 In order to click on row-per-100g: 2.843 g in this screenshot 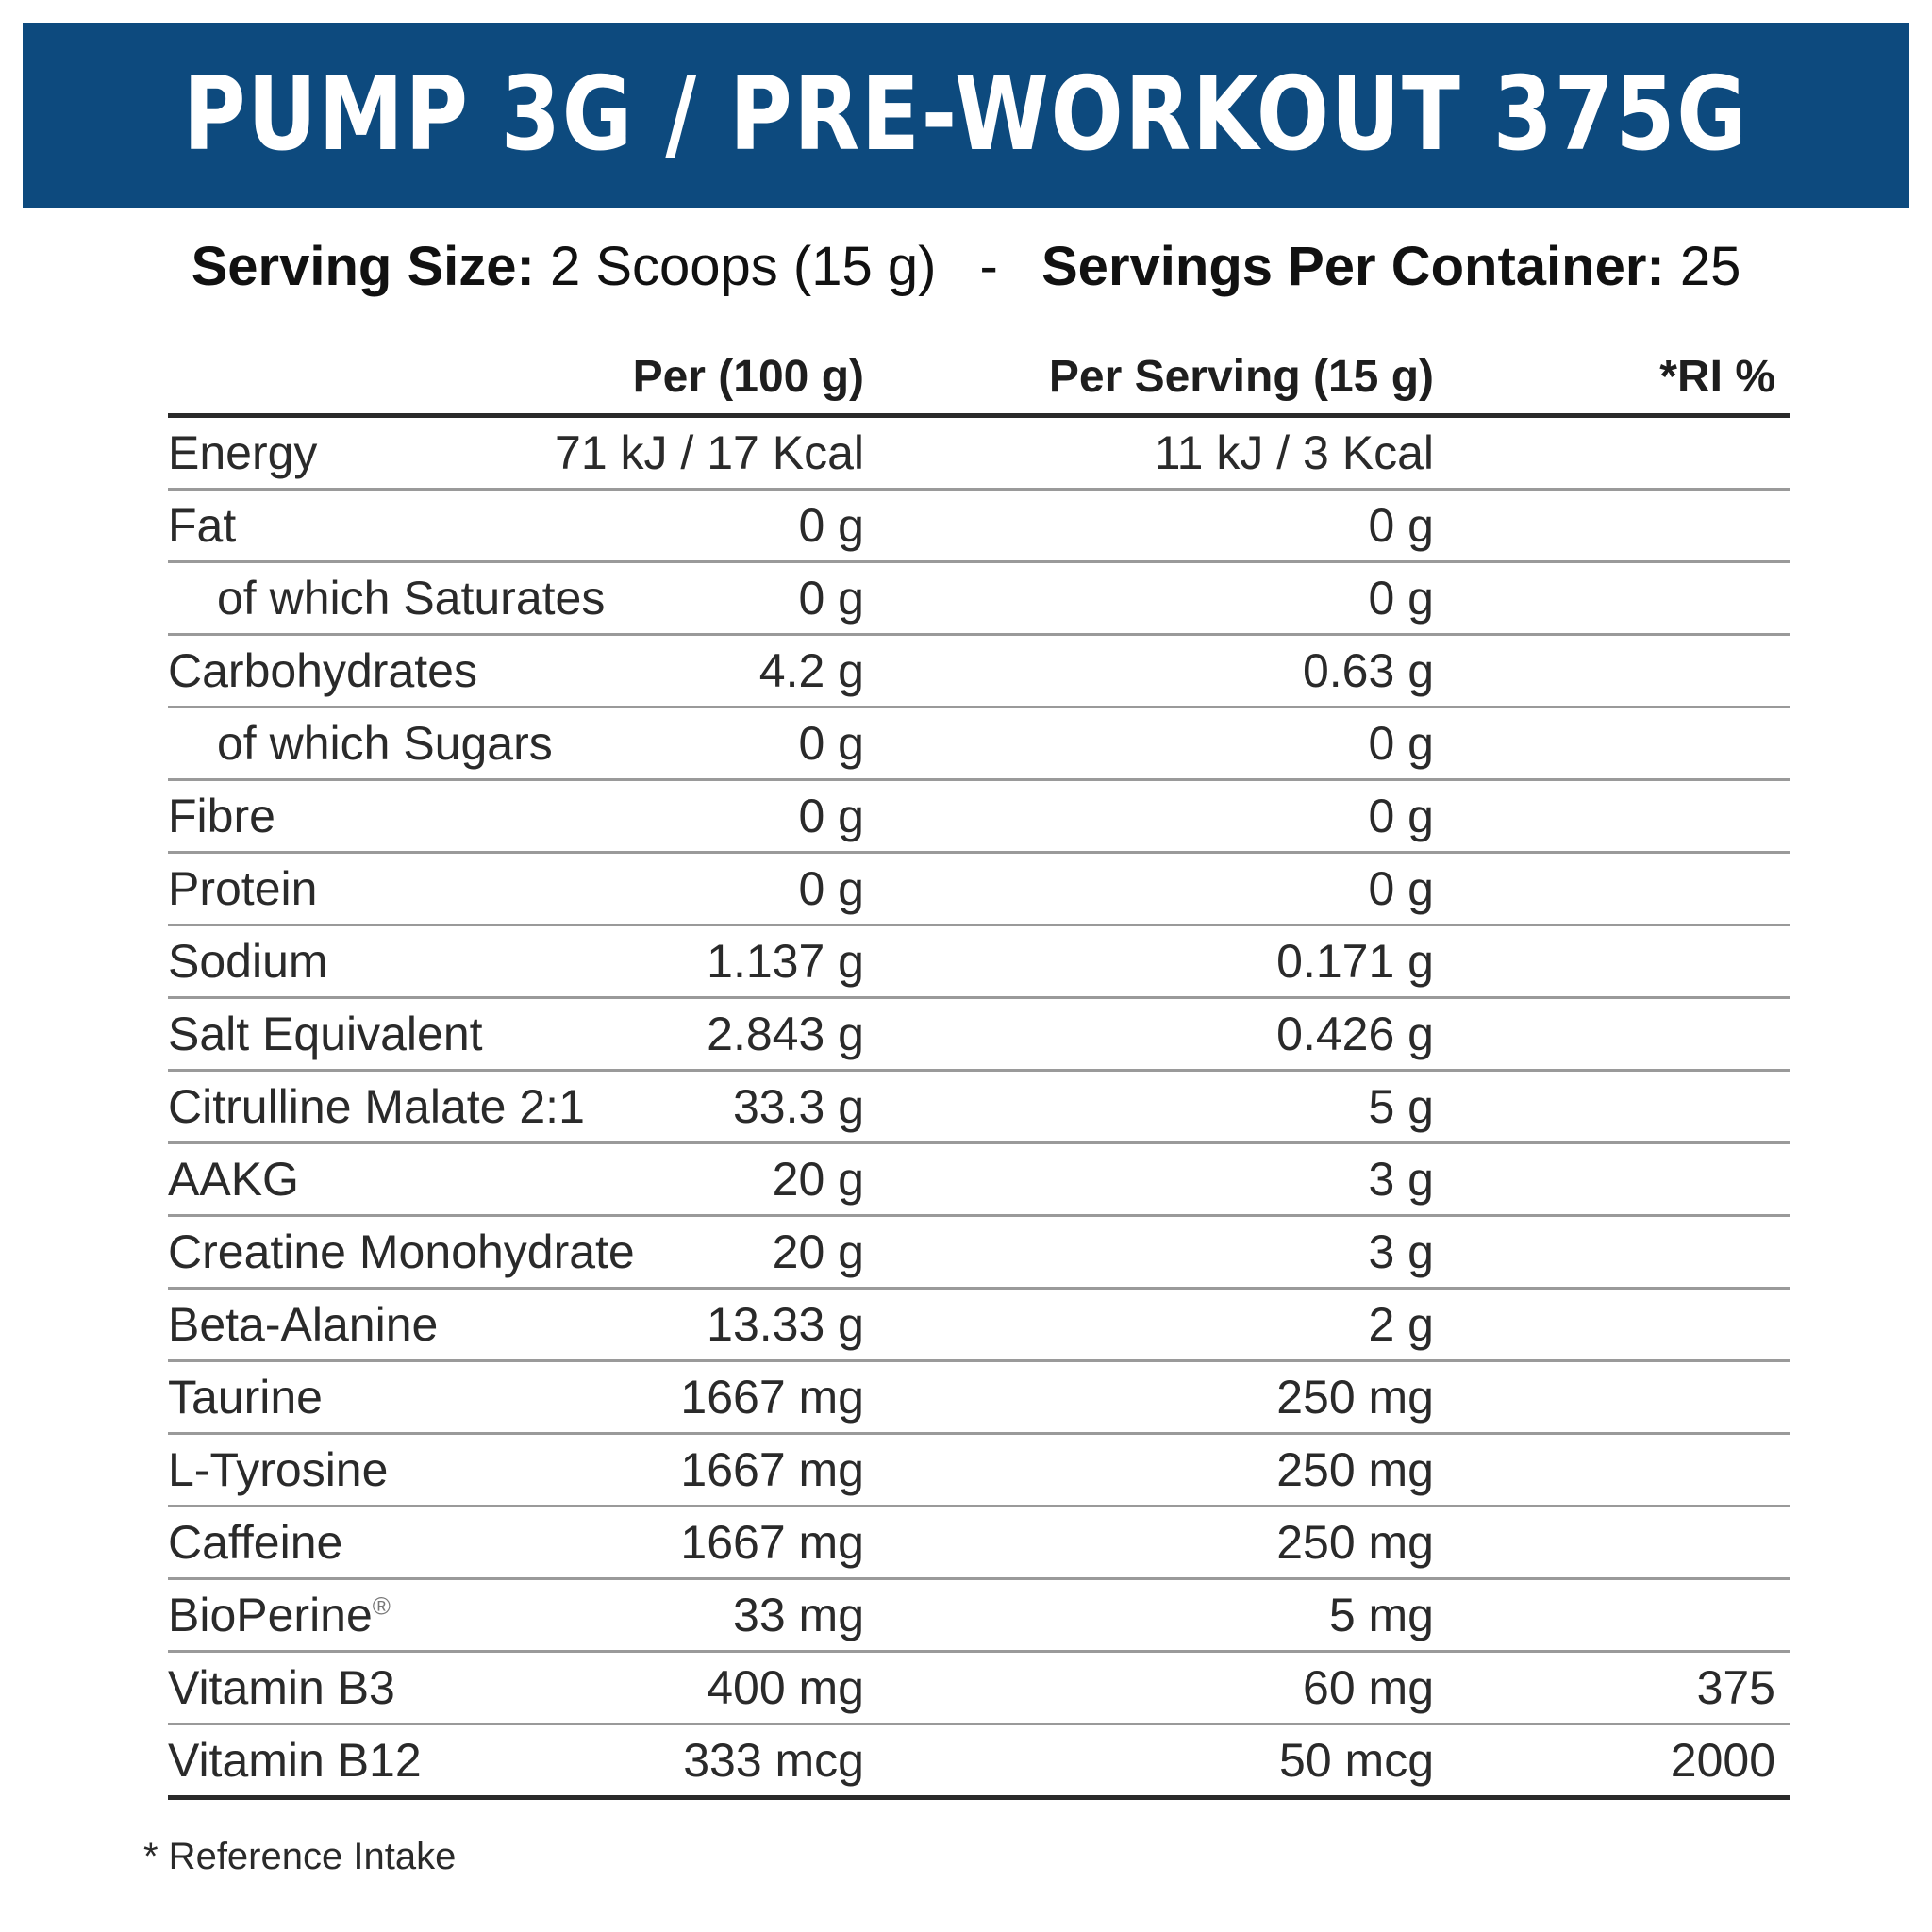, I will do `click(785, 1034)`.